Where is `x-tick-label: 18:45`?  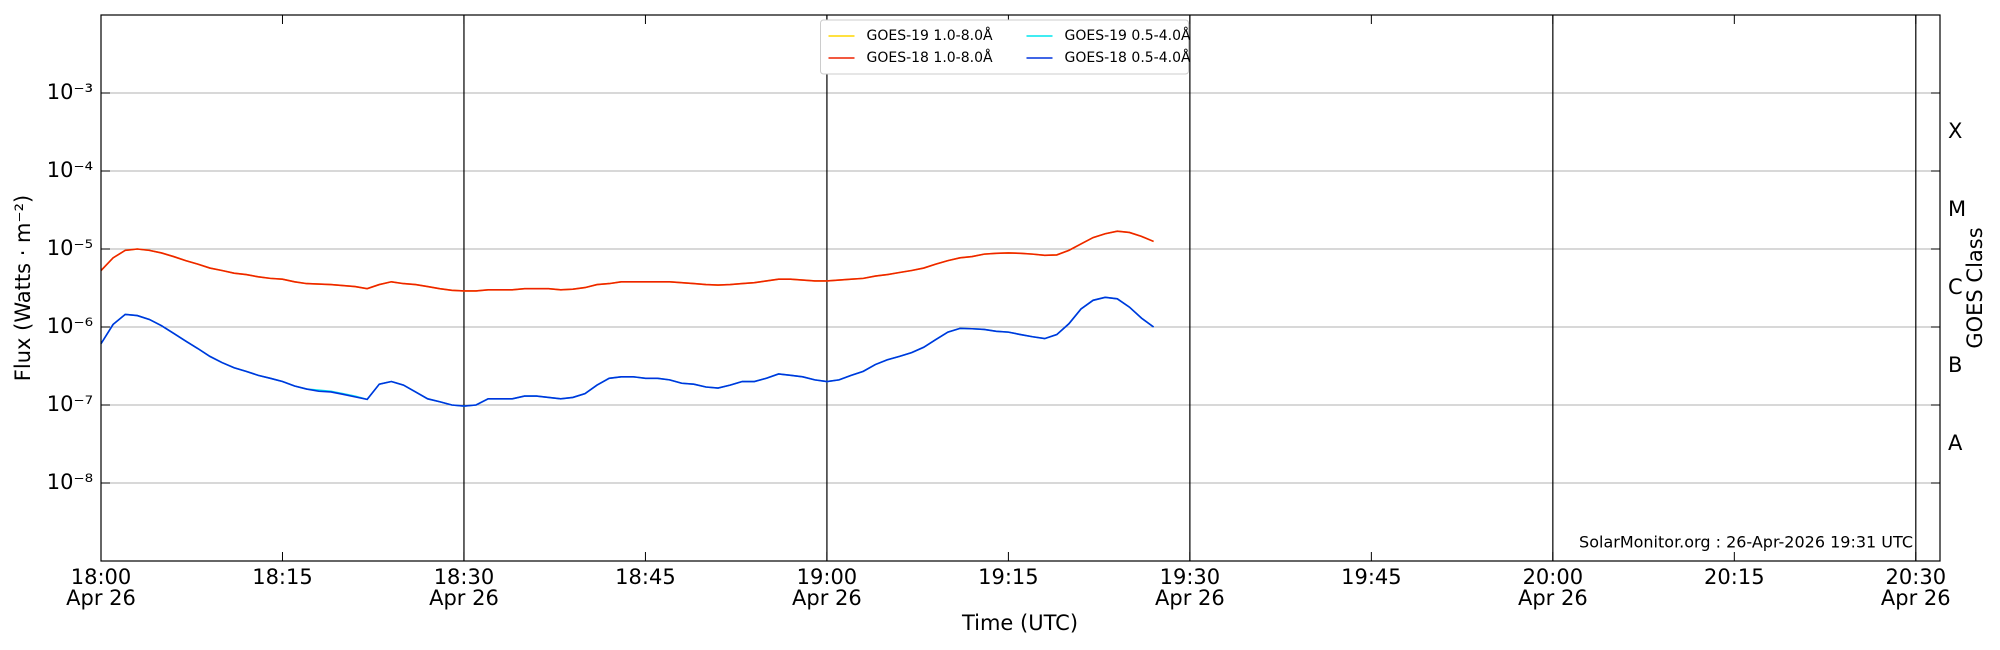
x-tick-label: 18:45 is located at coordinates (645, 577).